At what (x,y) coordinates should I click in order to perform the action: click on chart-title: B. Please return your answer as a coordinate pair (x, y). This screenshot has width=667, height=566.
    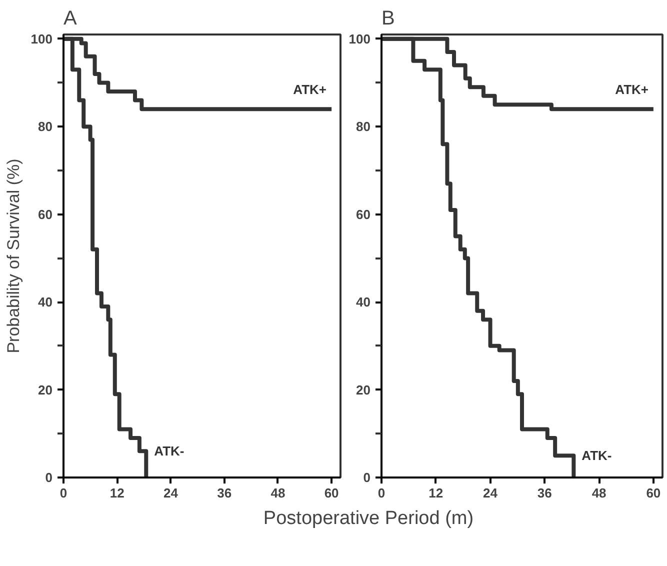
    Looking at the image, I should click on (388, 19).